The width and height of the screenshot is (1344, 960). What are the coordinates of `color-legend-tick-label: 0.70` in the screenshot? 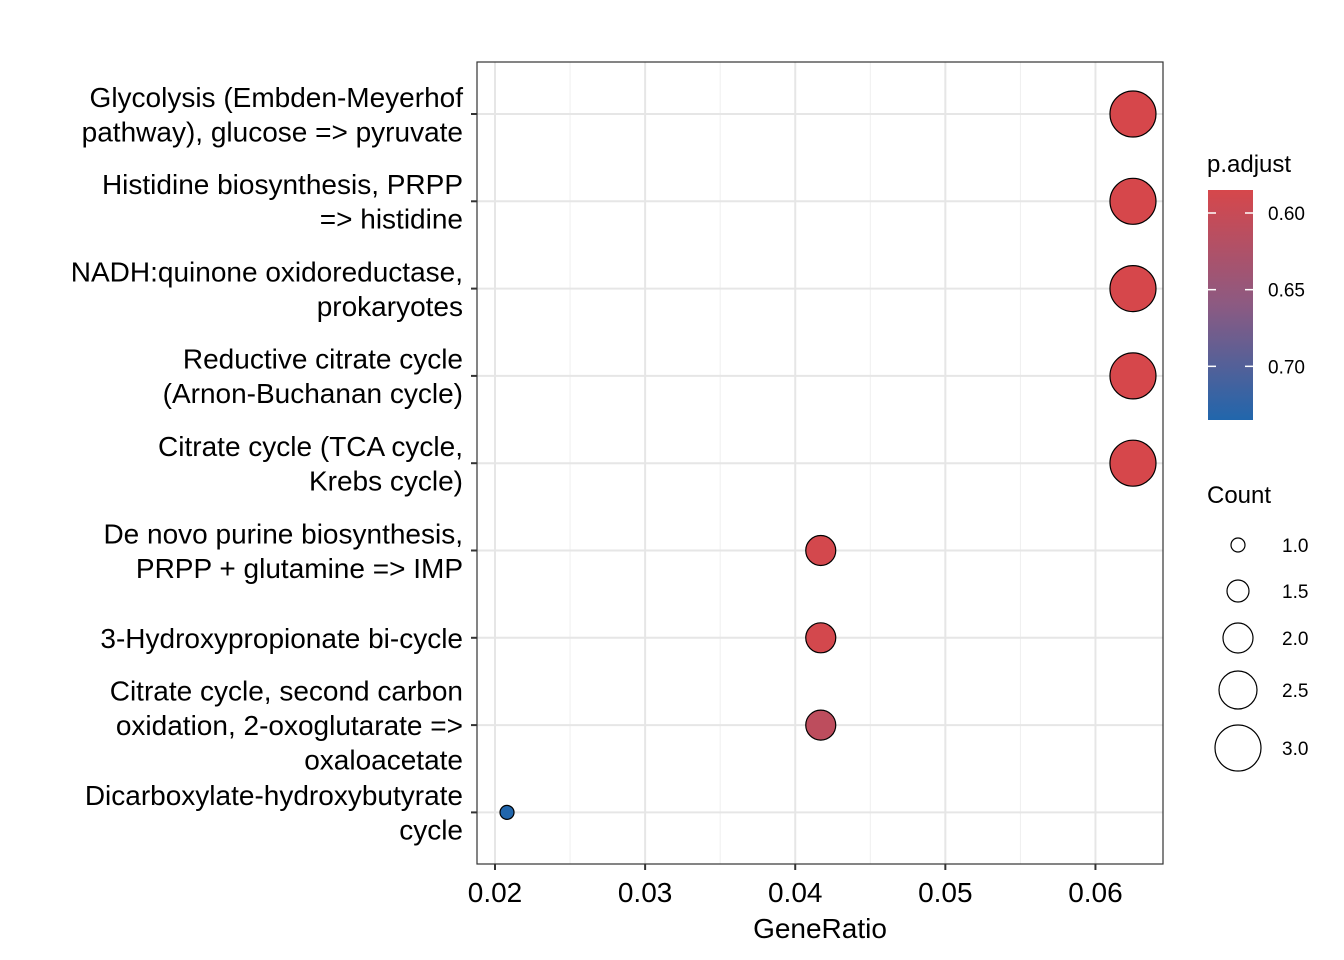 It's located at (1286, 367).